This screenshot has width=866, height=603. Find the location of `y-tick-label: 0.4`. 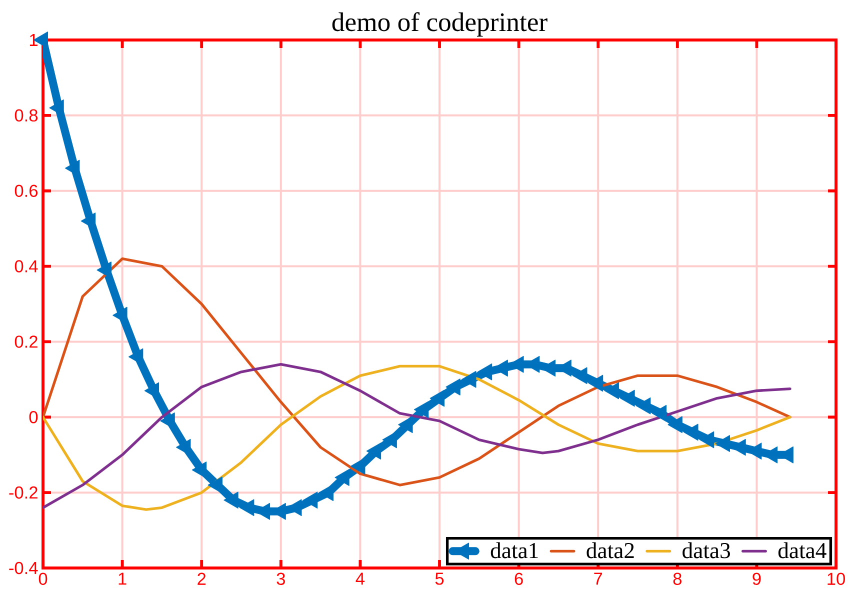

y-tick-label: 0.4 is located at coordinates (26, 266).